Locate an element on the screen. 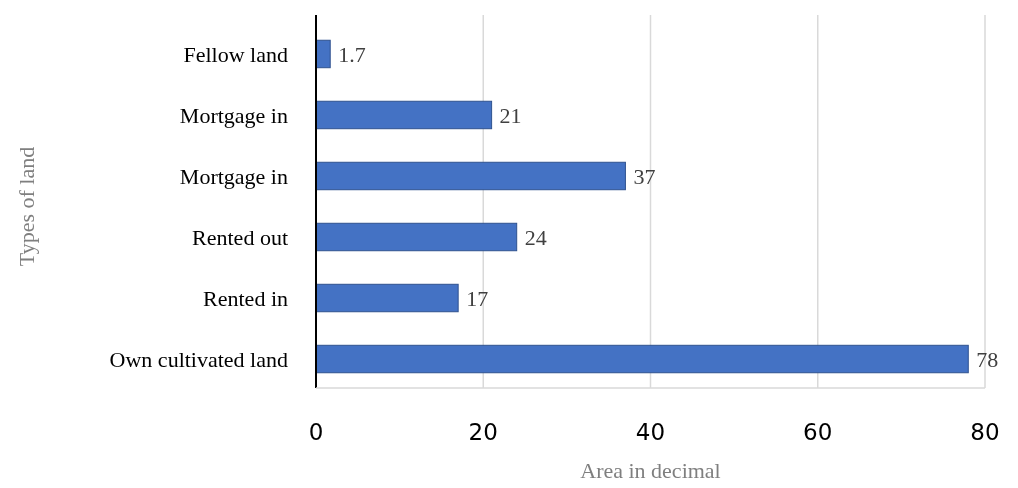  data-label: 24 is located at coordinates (535, 237).